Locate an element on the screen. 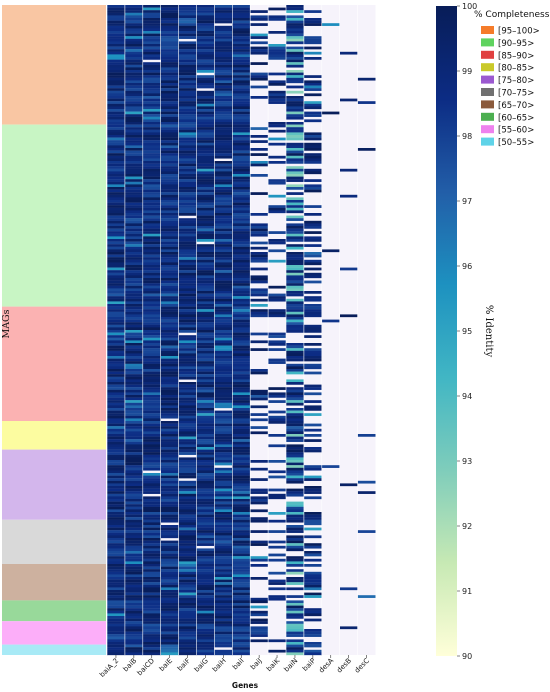  colorbar-tick-label: 97 is located at coordinates (467, 201).